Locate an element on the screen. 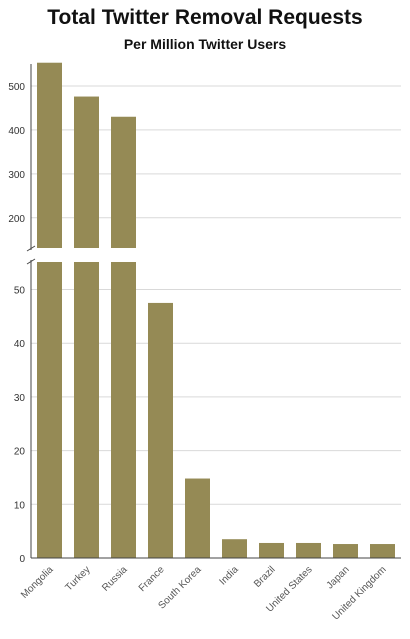  y-tick-label-400: 400 is located at coordinates (16, 131).